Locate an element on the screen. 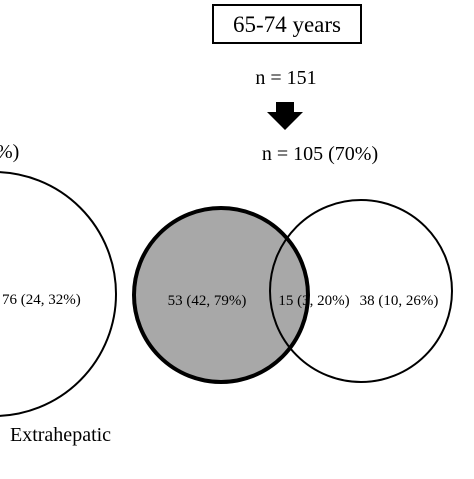  venn-left-value: 53 (42, 79%) is located at coordinates (207, 301).